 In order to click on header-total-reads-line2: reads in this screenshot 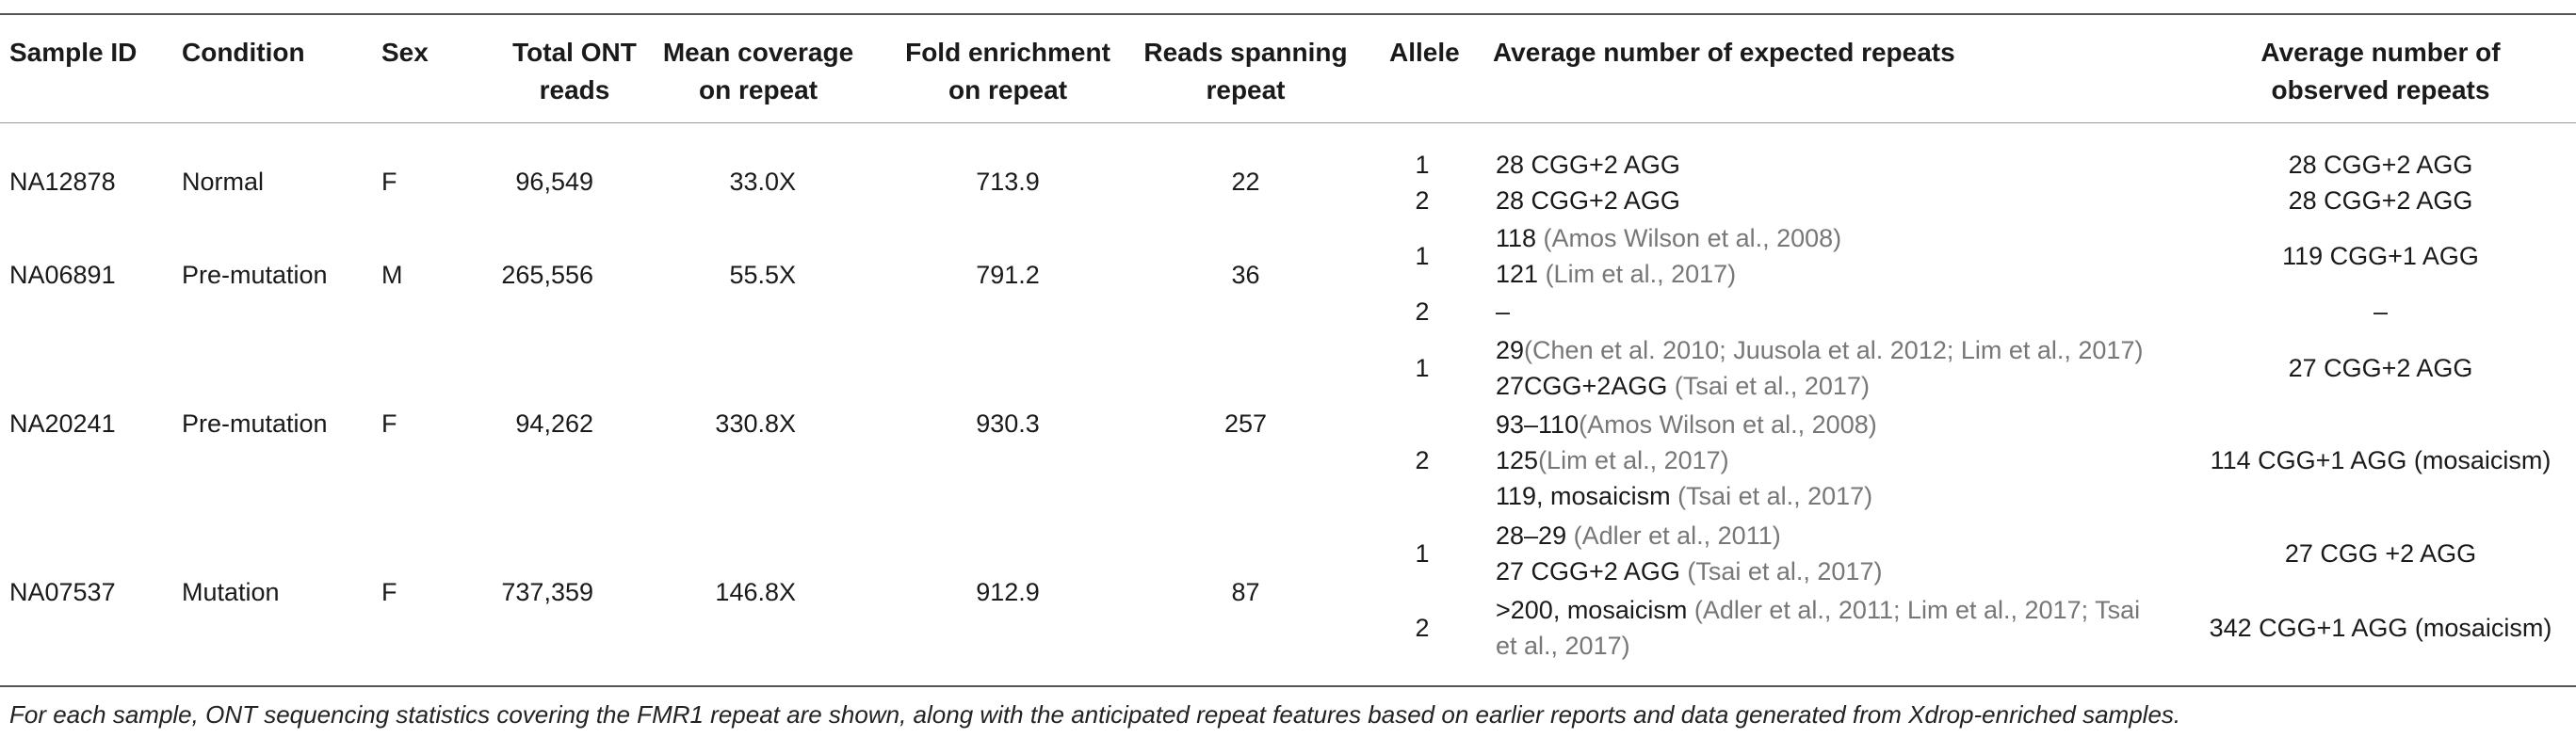, I will do `click(574, 89)`.